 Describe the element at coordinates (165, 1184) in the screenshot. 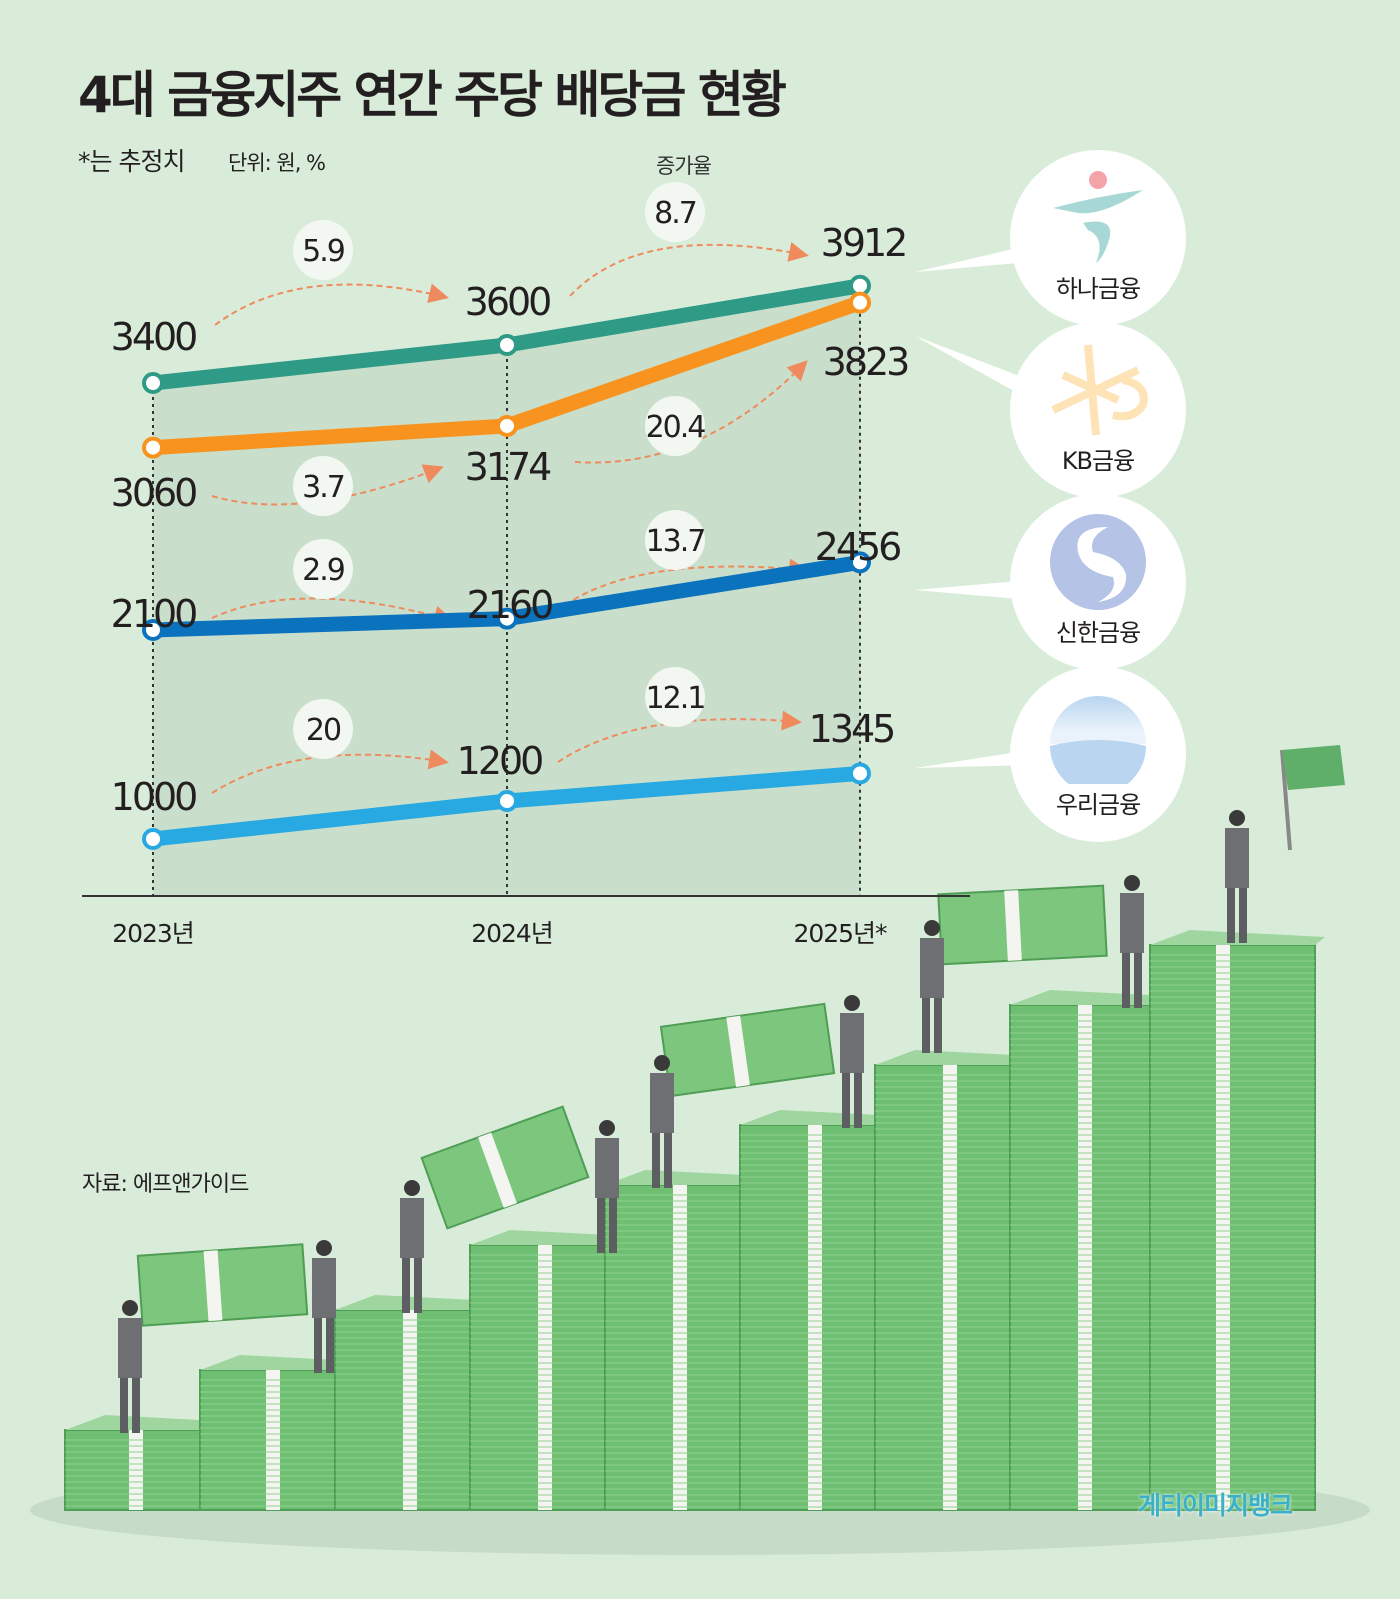

I see `source-label: 자료: 에프앤가이드` at that location.